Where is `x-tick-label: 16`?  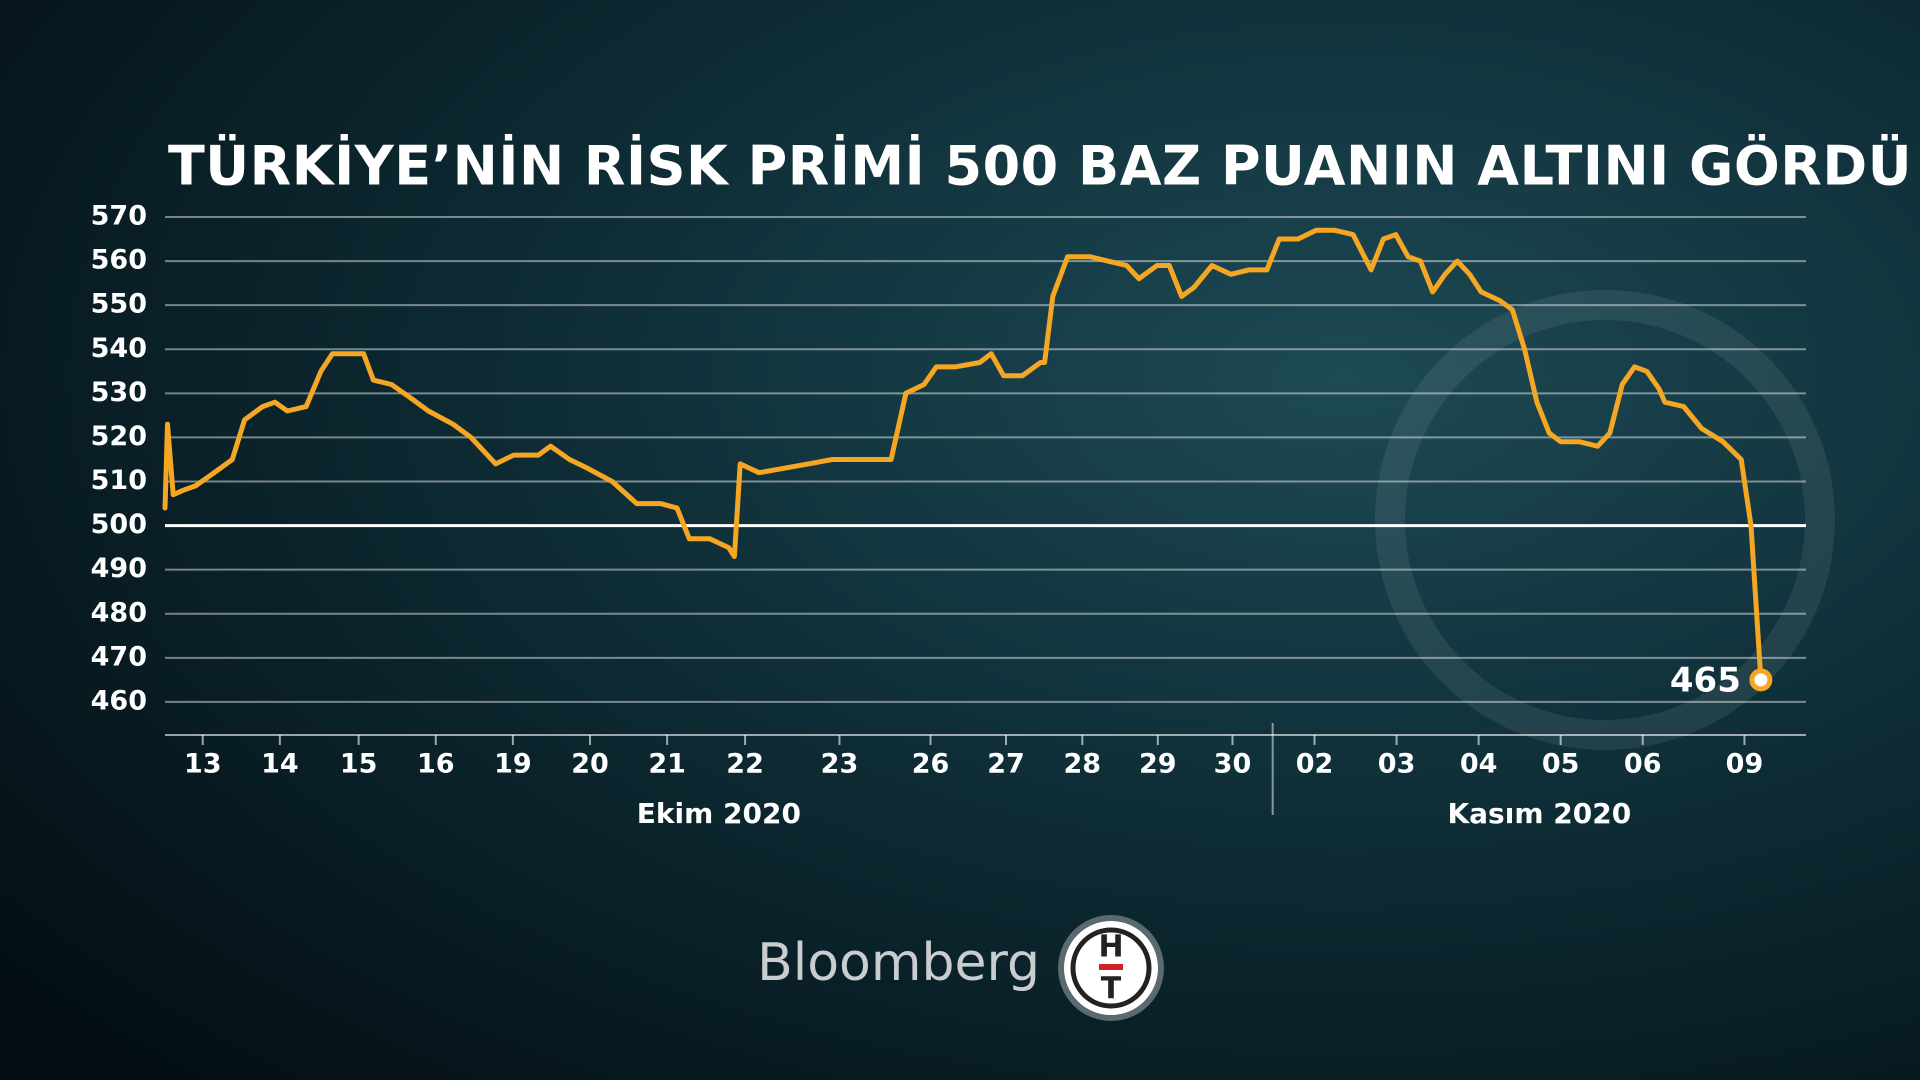
x-tick-label: 16 is located at coordinates (436, 764).